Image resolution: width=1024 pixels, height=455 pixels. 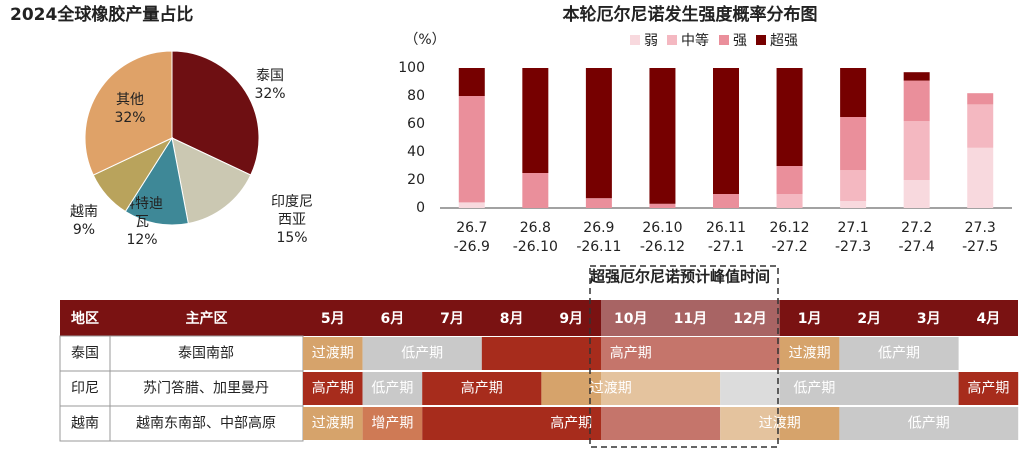 What do you see at coordinates (452, 319) in the screenshot?
I see `header-cell: 7月` at bounding box center [452, 319].